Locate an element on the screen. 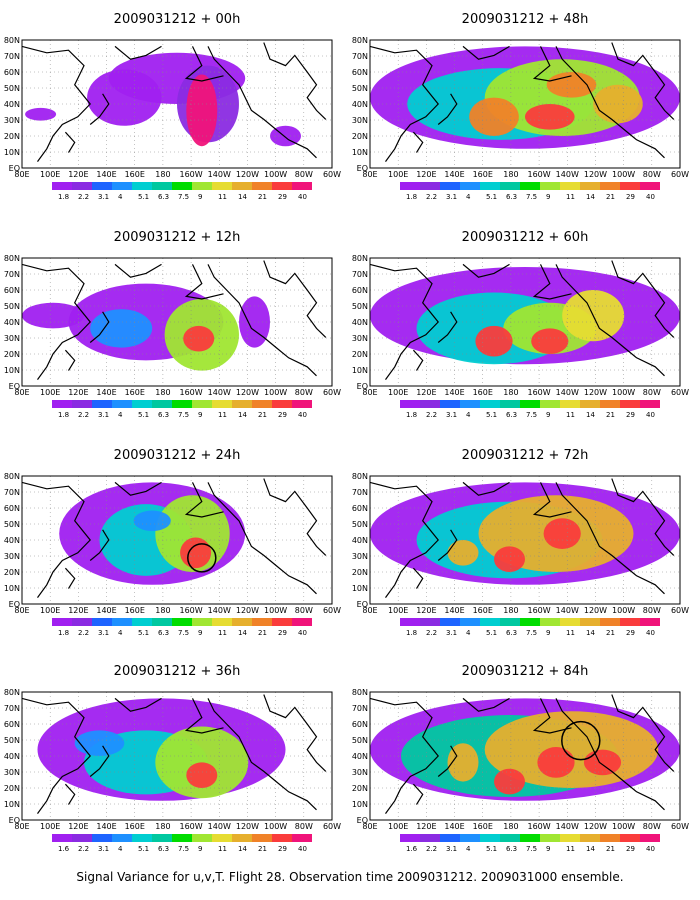 This screenshot has width=700, height=900. lon-tick-label: 60W is located at coordinates (680, 610).